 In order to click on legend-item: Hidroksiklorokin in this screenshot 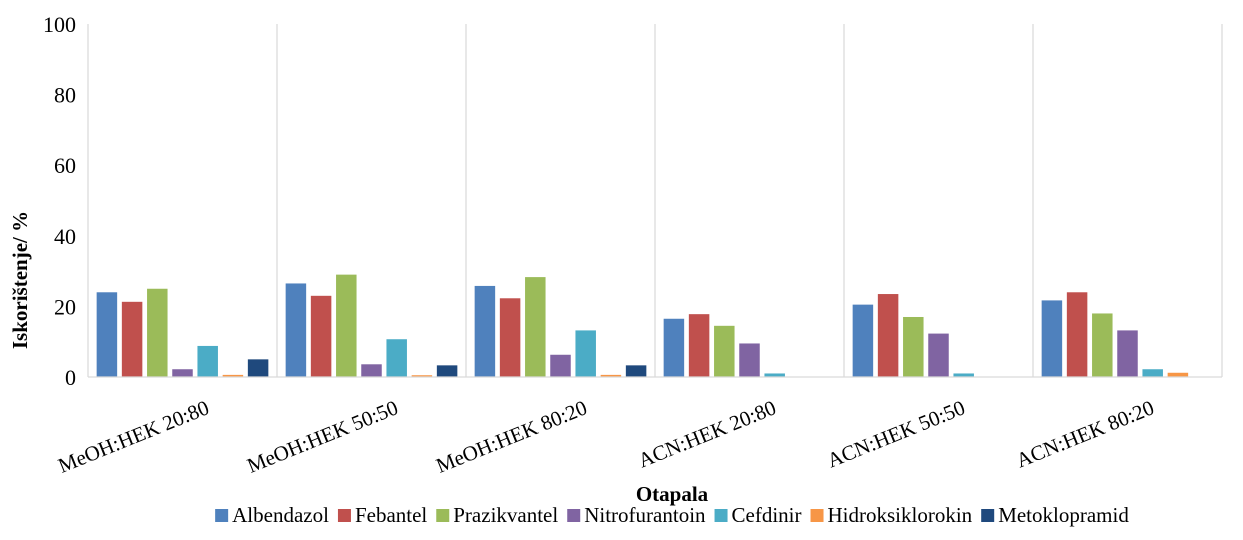, I will do `click(891, 515)`.